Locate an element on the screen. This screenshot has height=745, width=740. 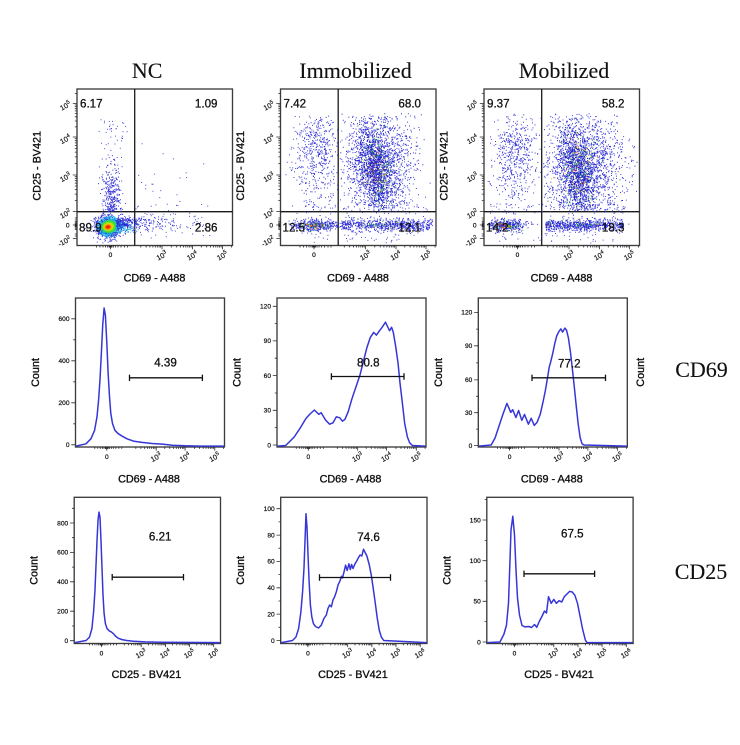
svg-text: 50 is located at coordinates (477, 602).